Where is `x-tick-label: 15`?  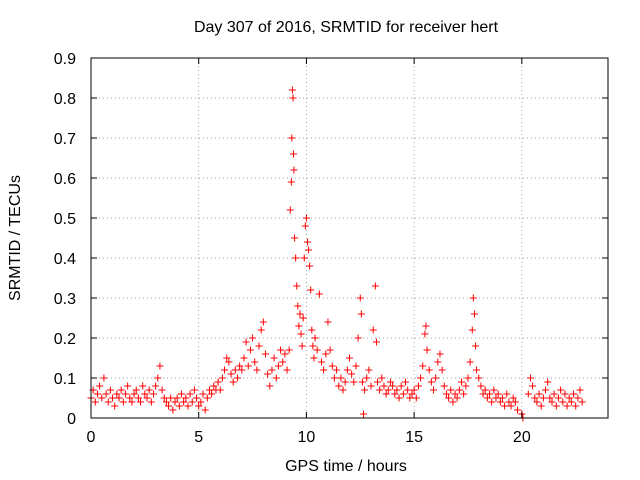 x-tick-label: 15 is located at coordinates (414, 437).